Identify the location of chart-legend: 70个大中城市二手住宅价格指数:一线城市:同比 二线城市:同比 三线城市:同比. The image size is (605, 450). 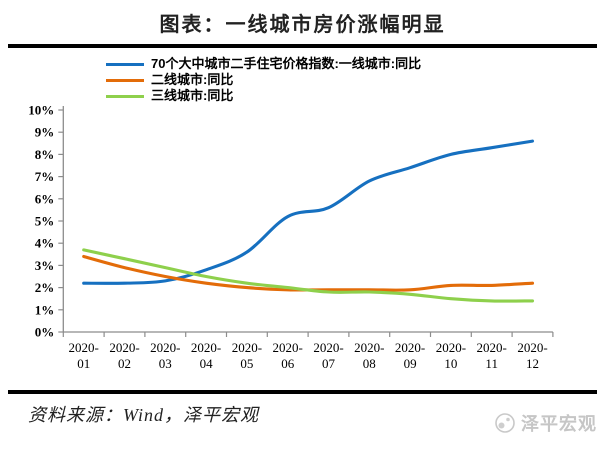
(263, 80).